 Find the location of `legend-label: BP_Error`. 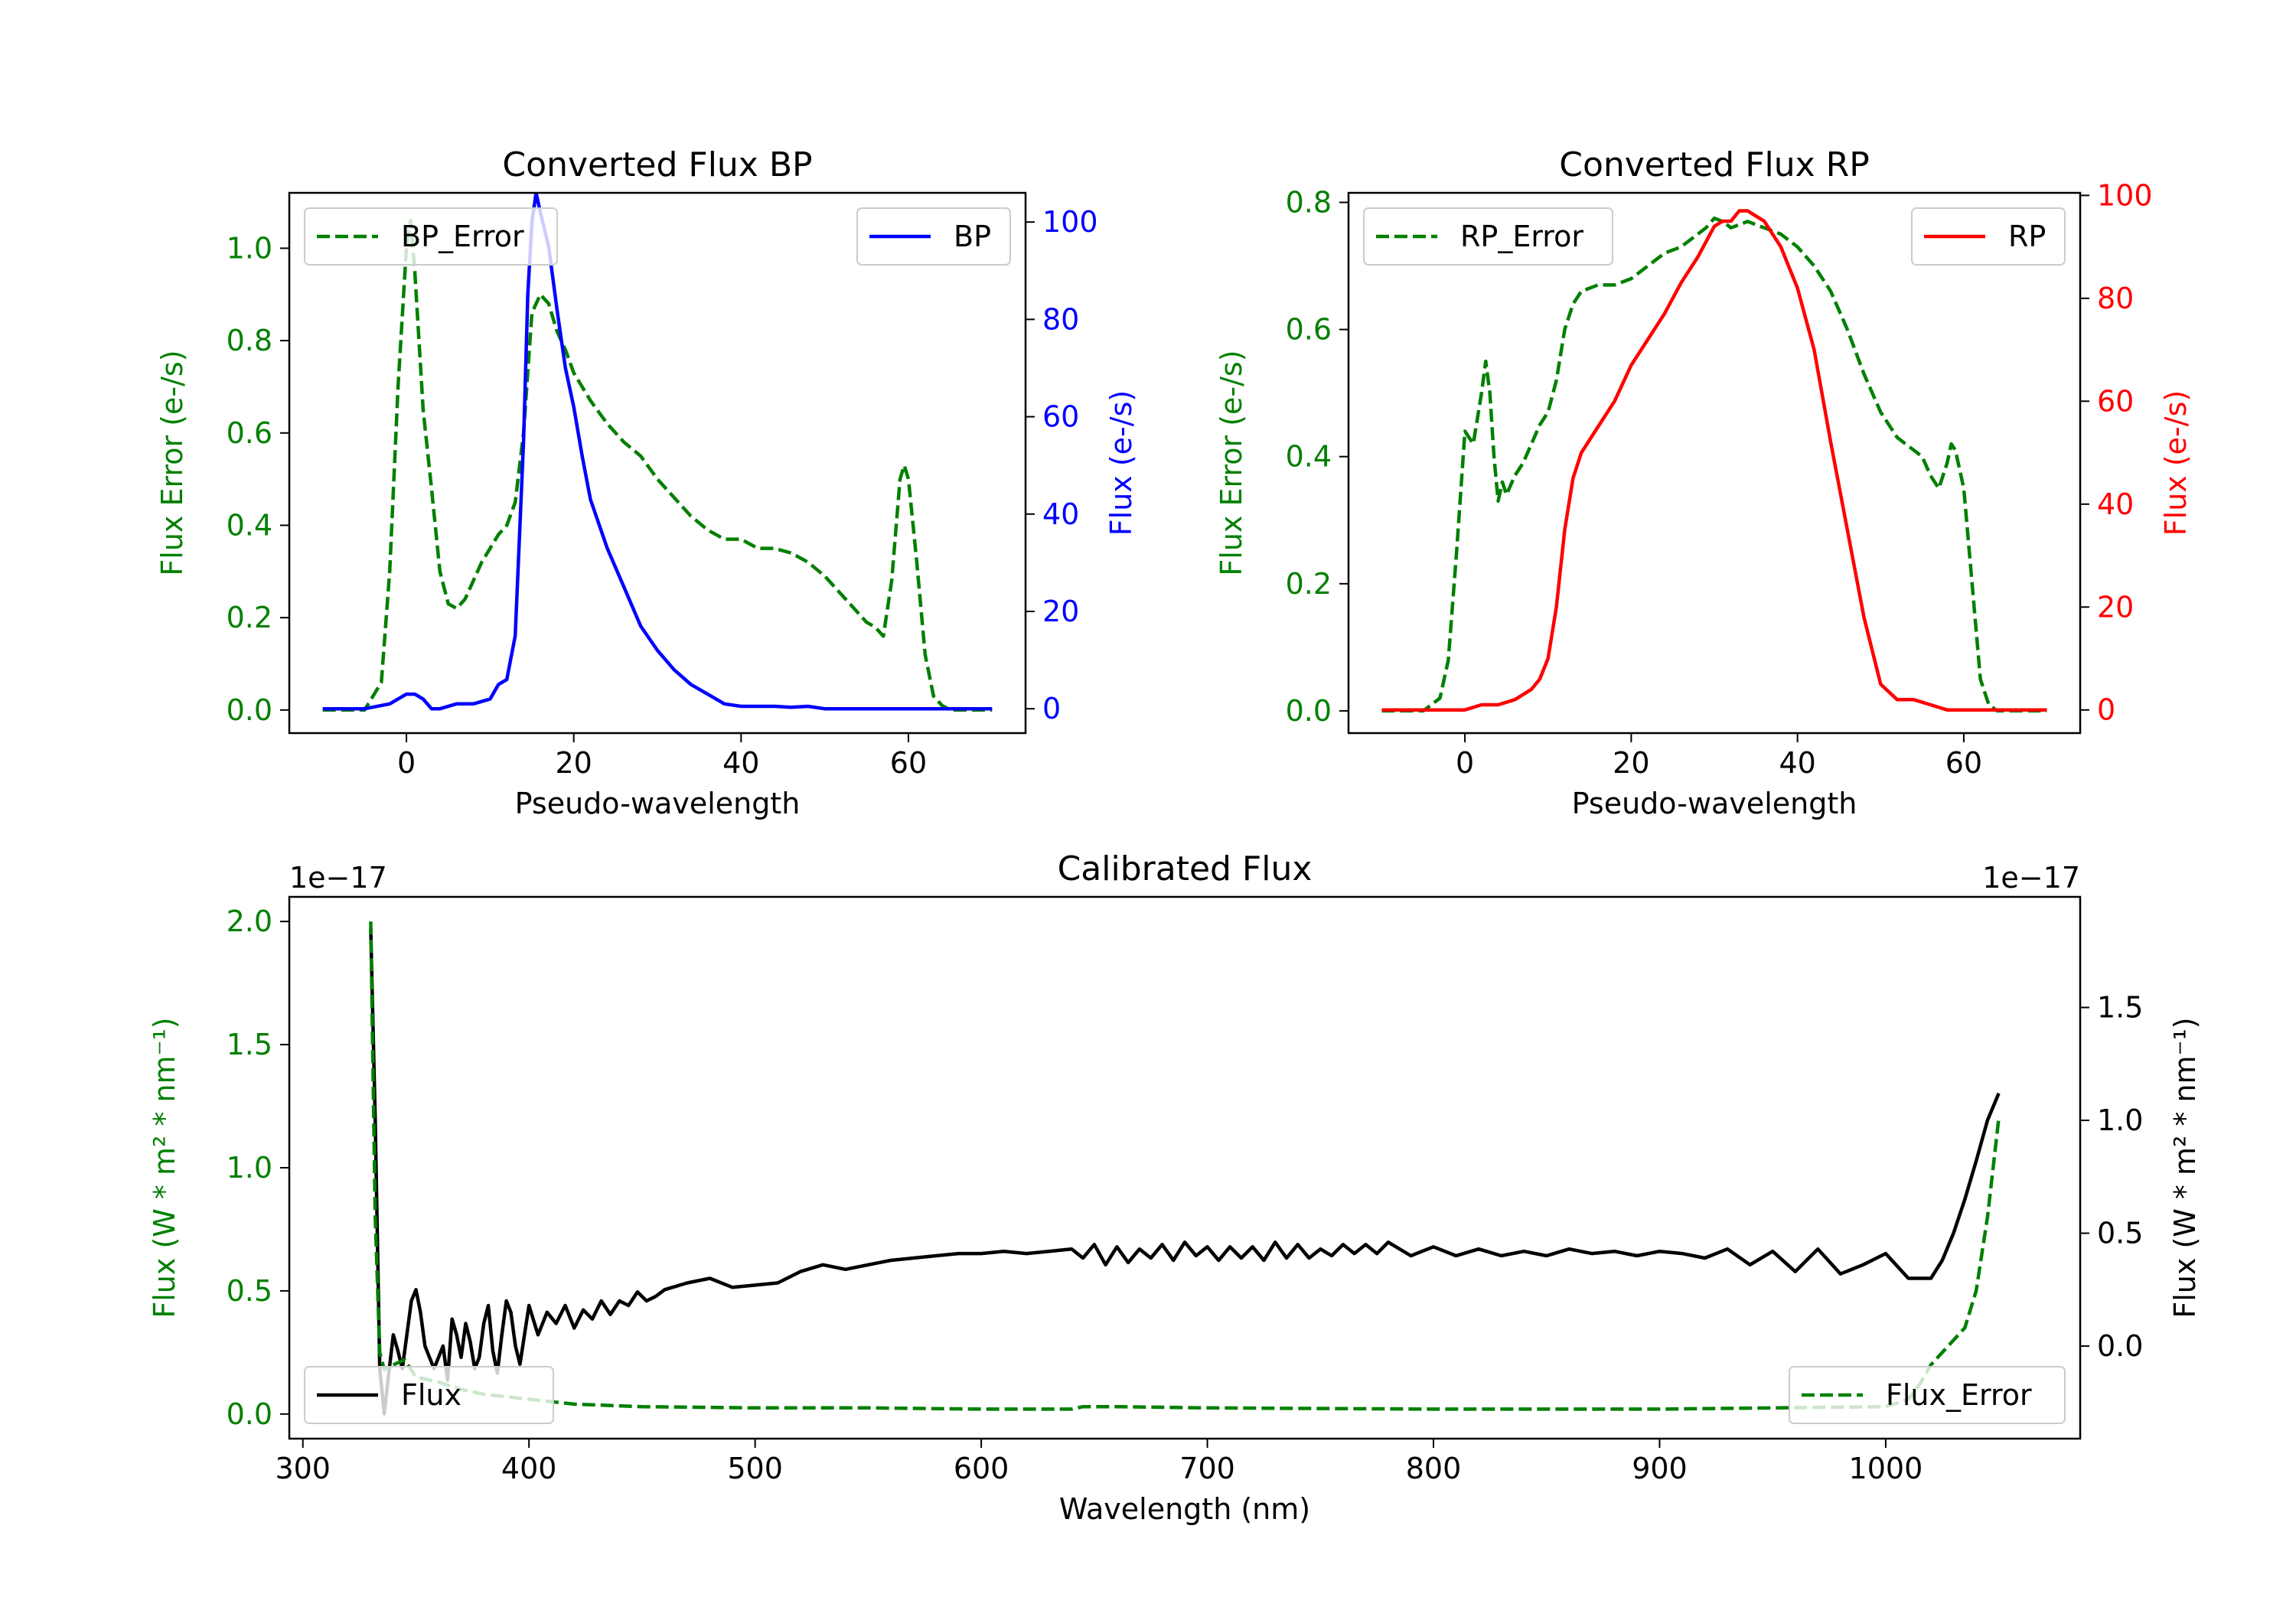

legend-label: BP_Error is located at coordinates (462, 237).